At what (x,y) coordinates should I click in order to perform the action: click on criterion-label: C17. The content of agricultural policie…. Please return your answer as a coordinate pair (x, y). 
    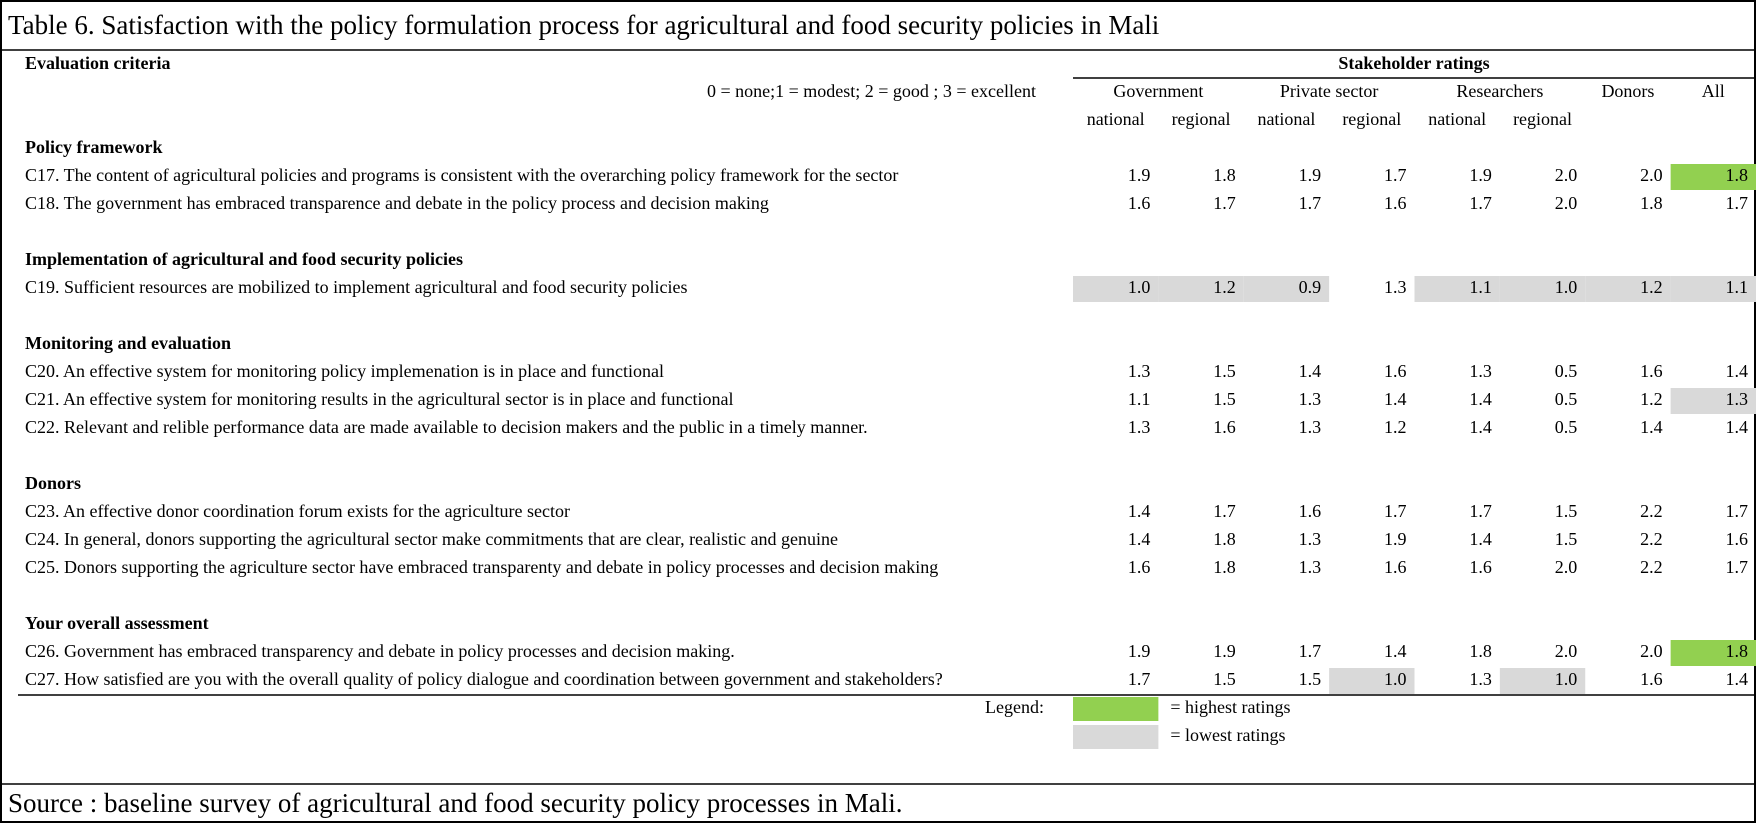
    Looking at the image, I should click on (461, 175).